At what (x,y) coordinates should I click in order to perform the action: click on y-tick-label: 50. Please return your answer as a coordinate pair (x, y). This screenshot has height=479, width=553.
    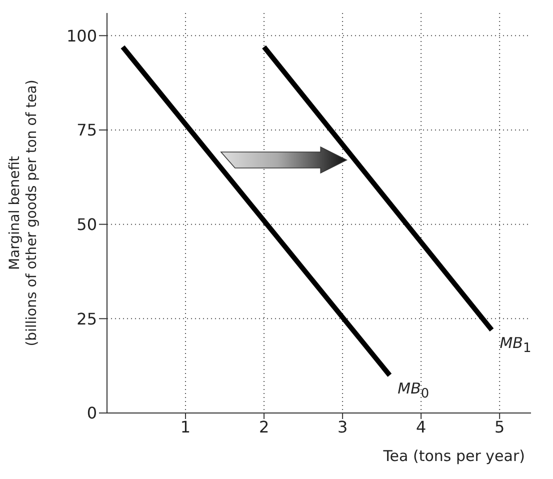
    Looking at the image, I should click on (86, 224).